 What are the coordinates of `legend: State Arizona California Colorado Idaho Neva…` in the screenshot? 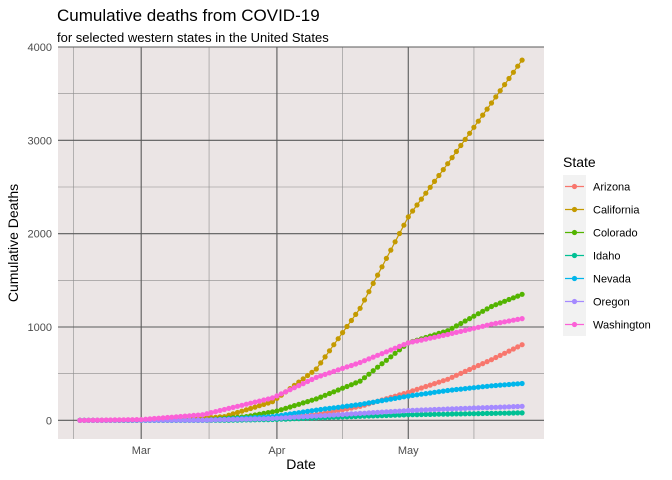 It's located at (607, 245).